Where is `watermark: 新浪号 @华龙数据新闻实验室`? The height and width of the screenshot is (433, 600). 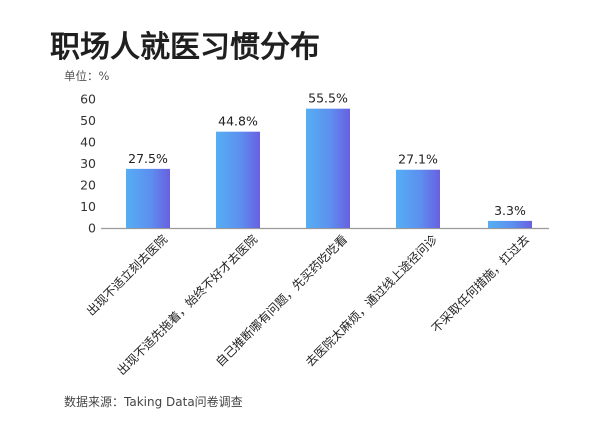 watermark: 新浪号 @华龙数据新闻实验室 is located at coordinates (477, 418).